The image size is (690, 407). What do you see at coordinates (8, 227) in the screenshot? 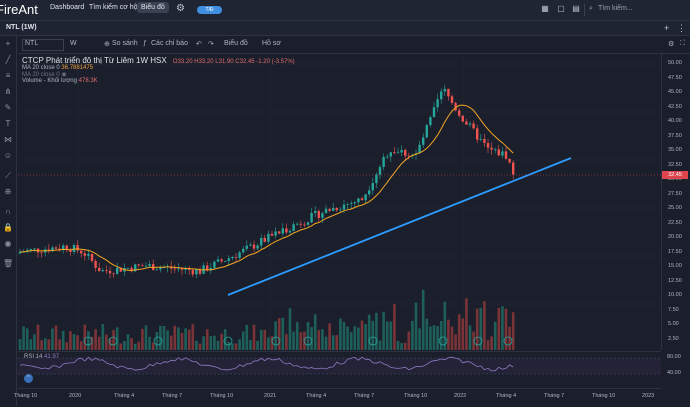
I see `lock-icon: 🔒` at bounding box center [8, 227].